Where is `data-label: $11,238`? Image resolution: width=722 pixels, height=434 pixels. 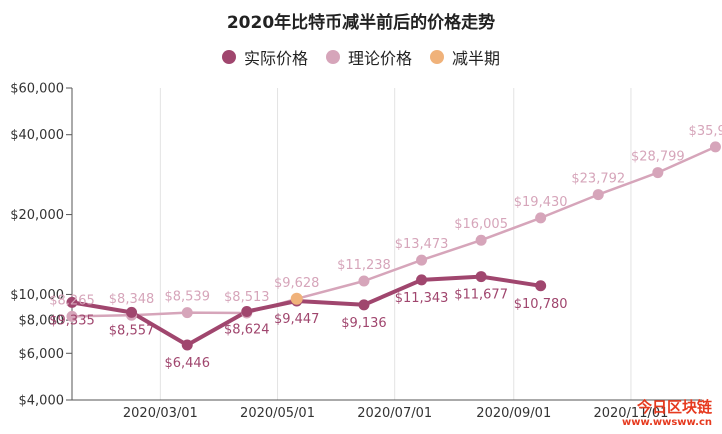
data-label: $11,238 is located at coordinates (364, 265).